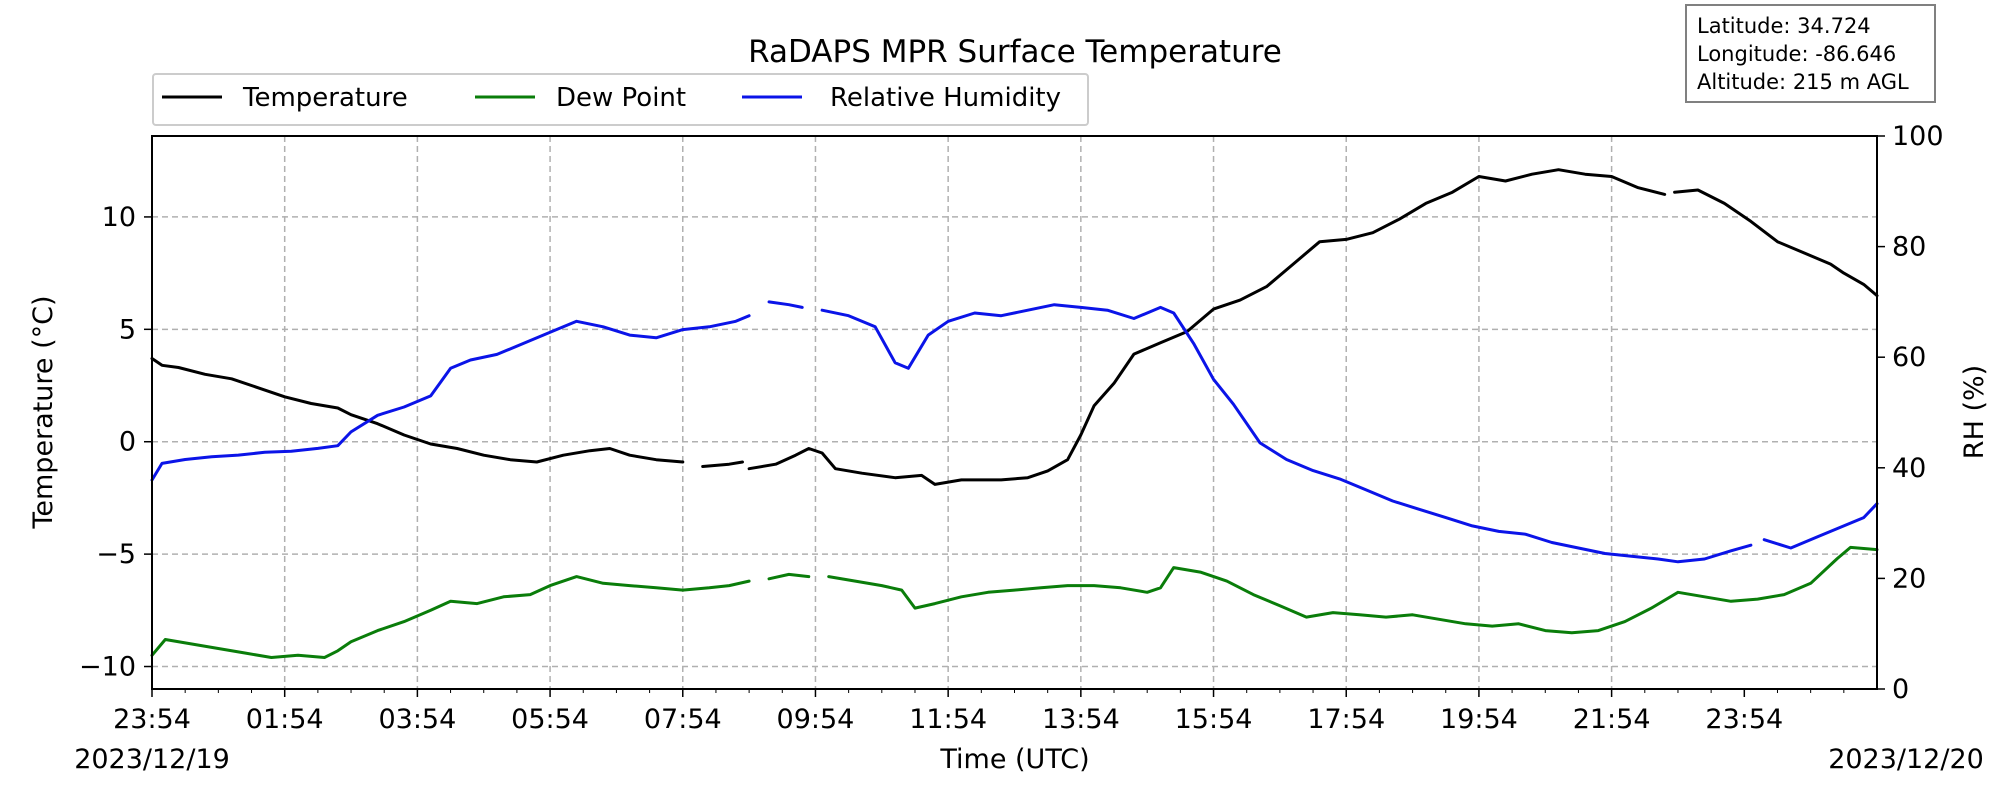  I want to click on y-axis-left-label: Temperature (°C), so click(43, 412).